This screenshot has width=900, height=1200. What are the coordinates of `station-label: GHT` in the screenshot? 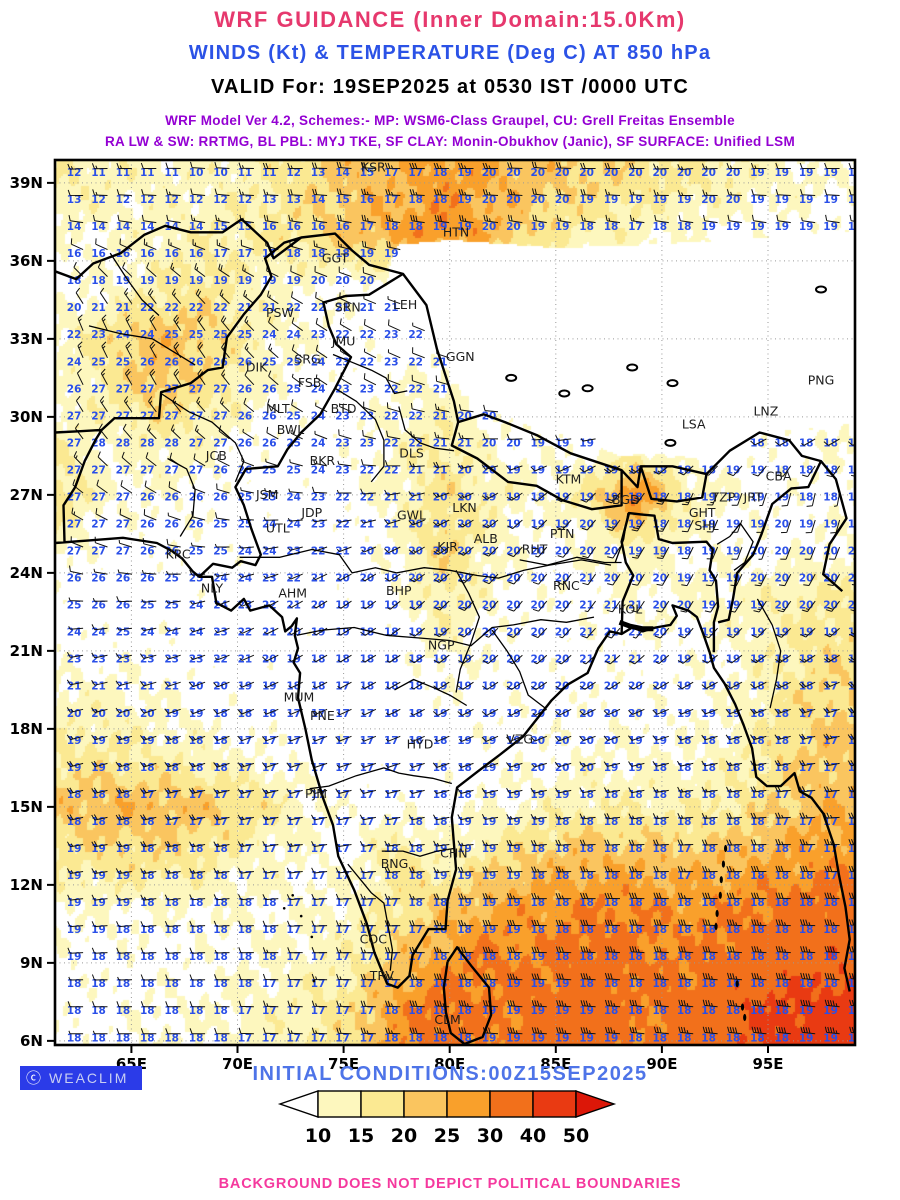 It's located at (702, 512).